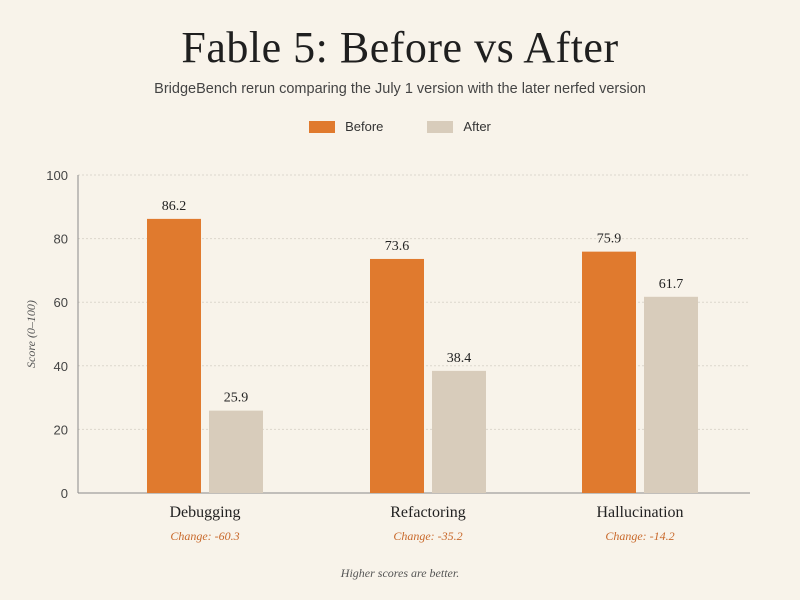 The image size is (800, 600). What do you see at coordinates (400, 47) in the screenshot?
I see `chart-title: Fable 5: Before vs After` at bounding box center [400, 47].